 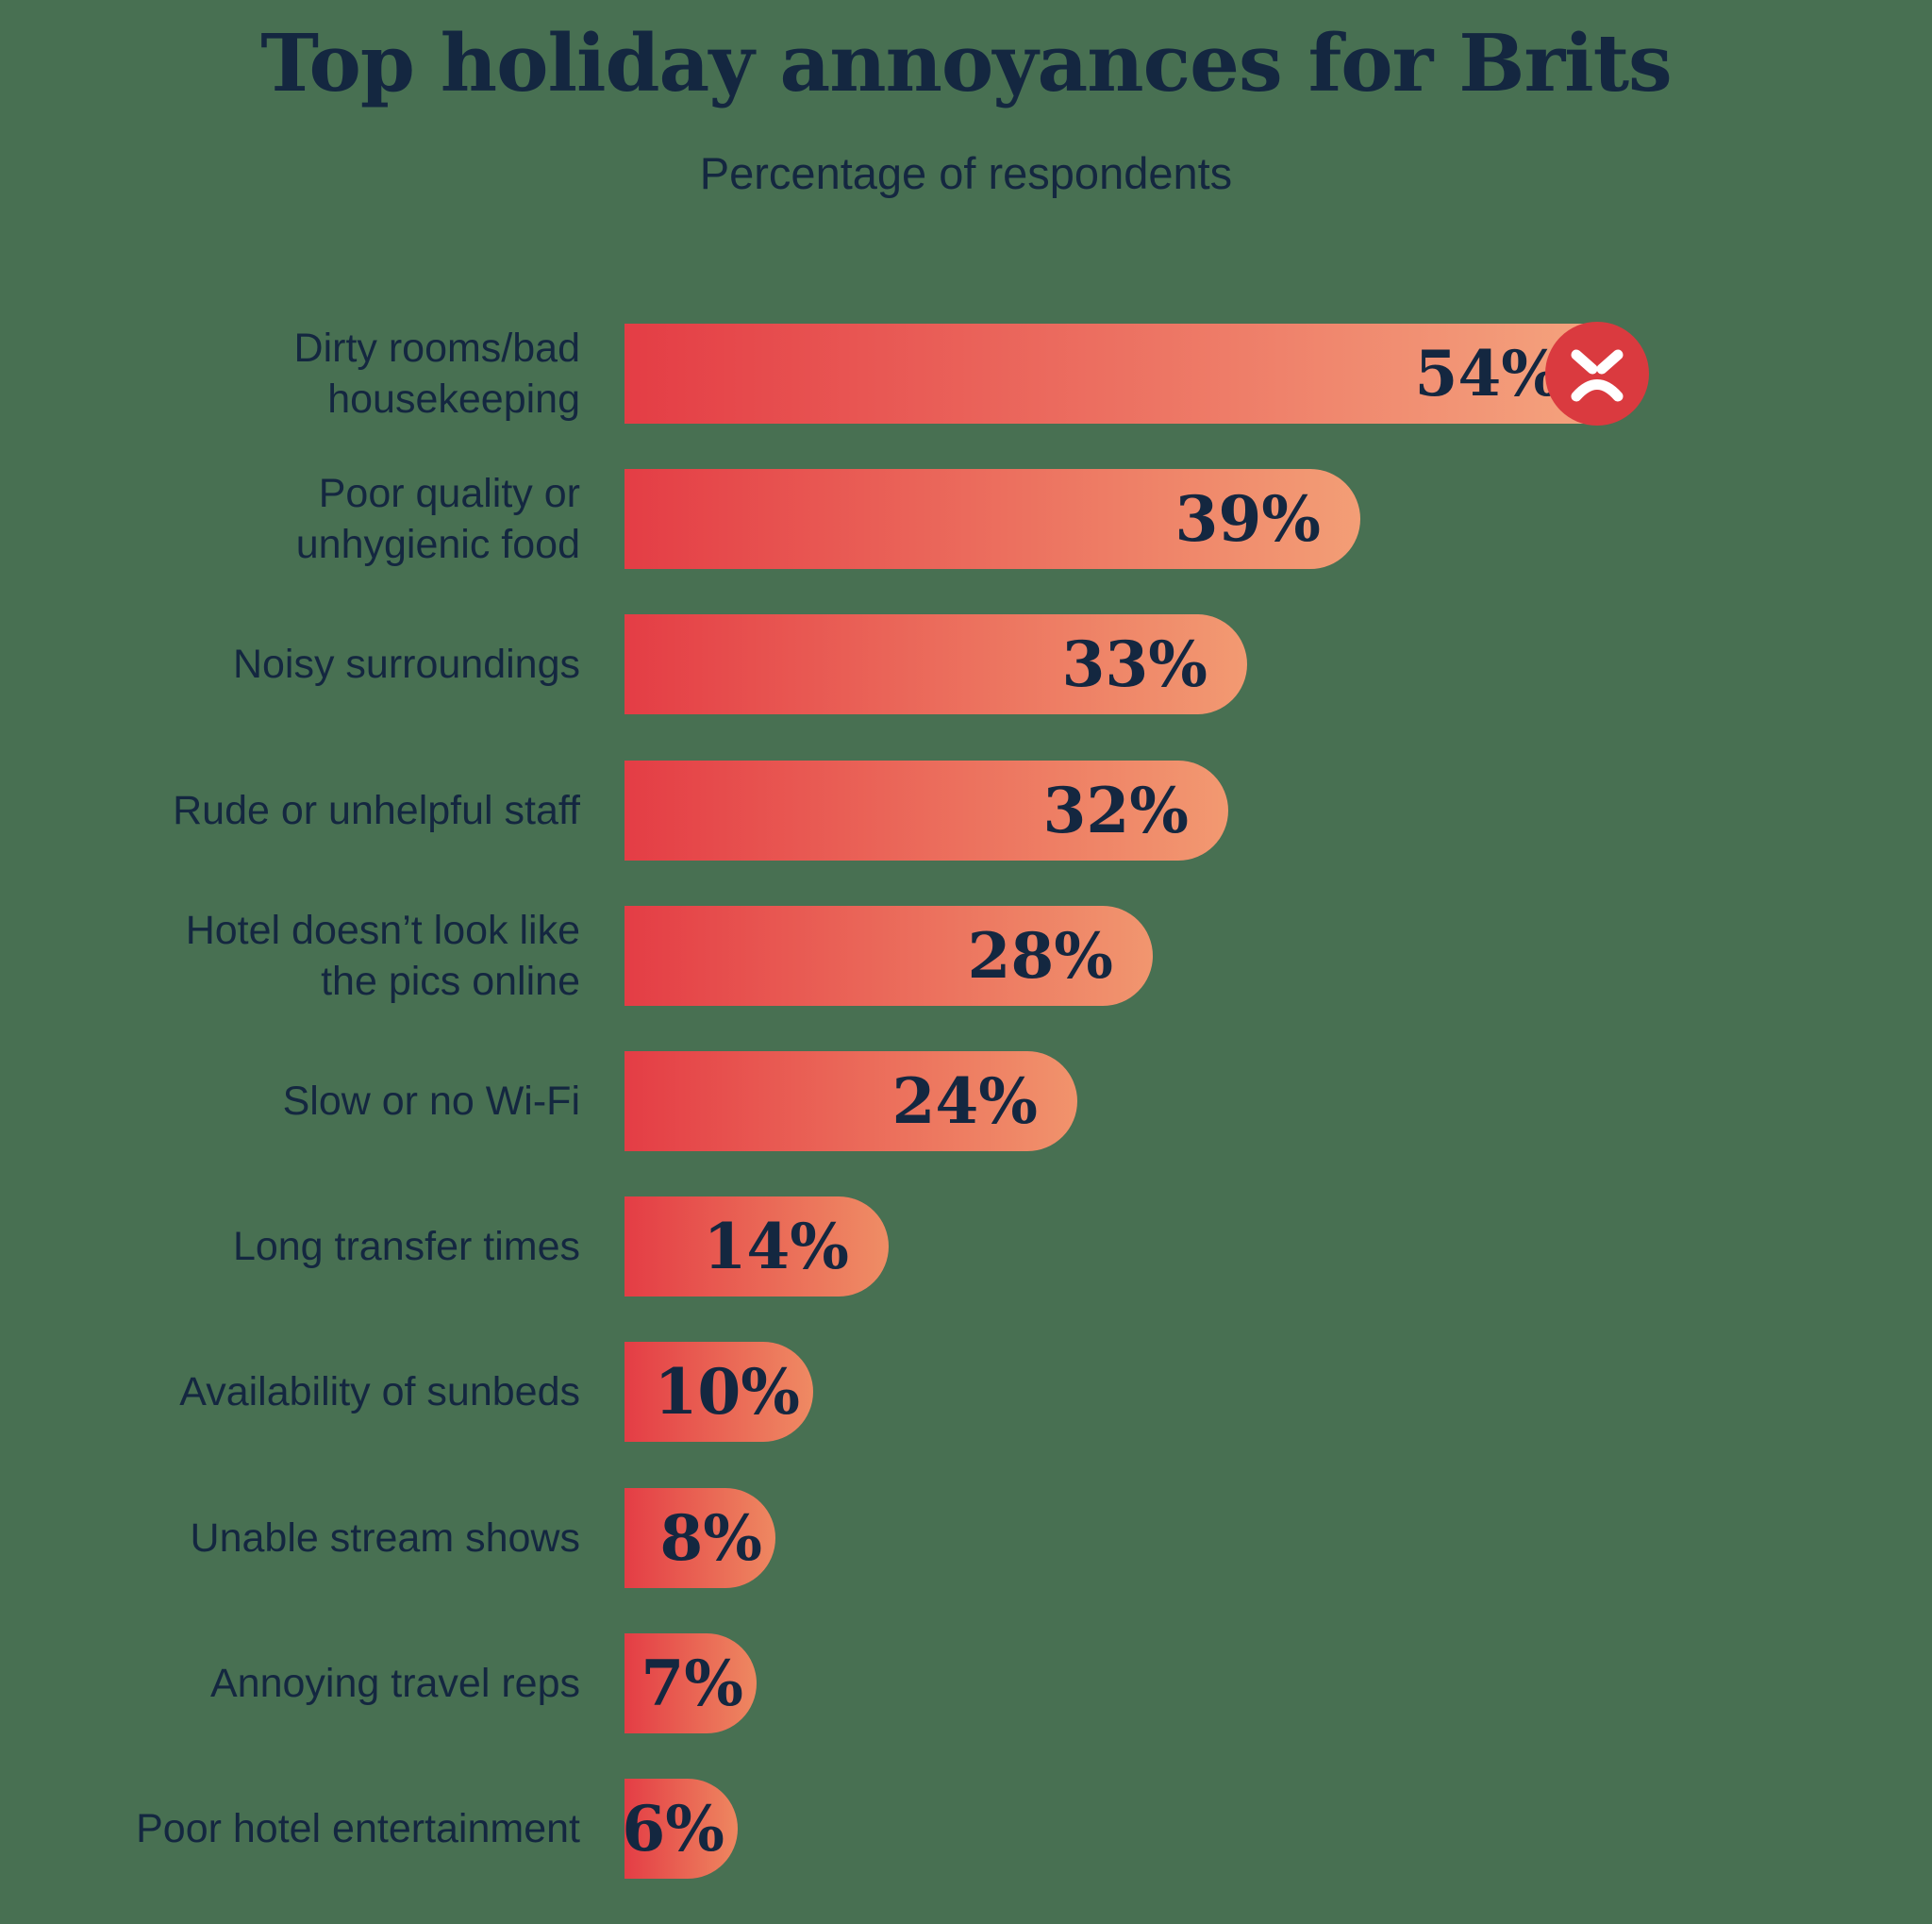 I want to click on bar-fill: 8%, so click(x=700, y=1537).